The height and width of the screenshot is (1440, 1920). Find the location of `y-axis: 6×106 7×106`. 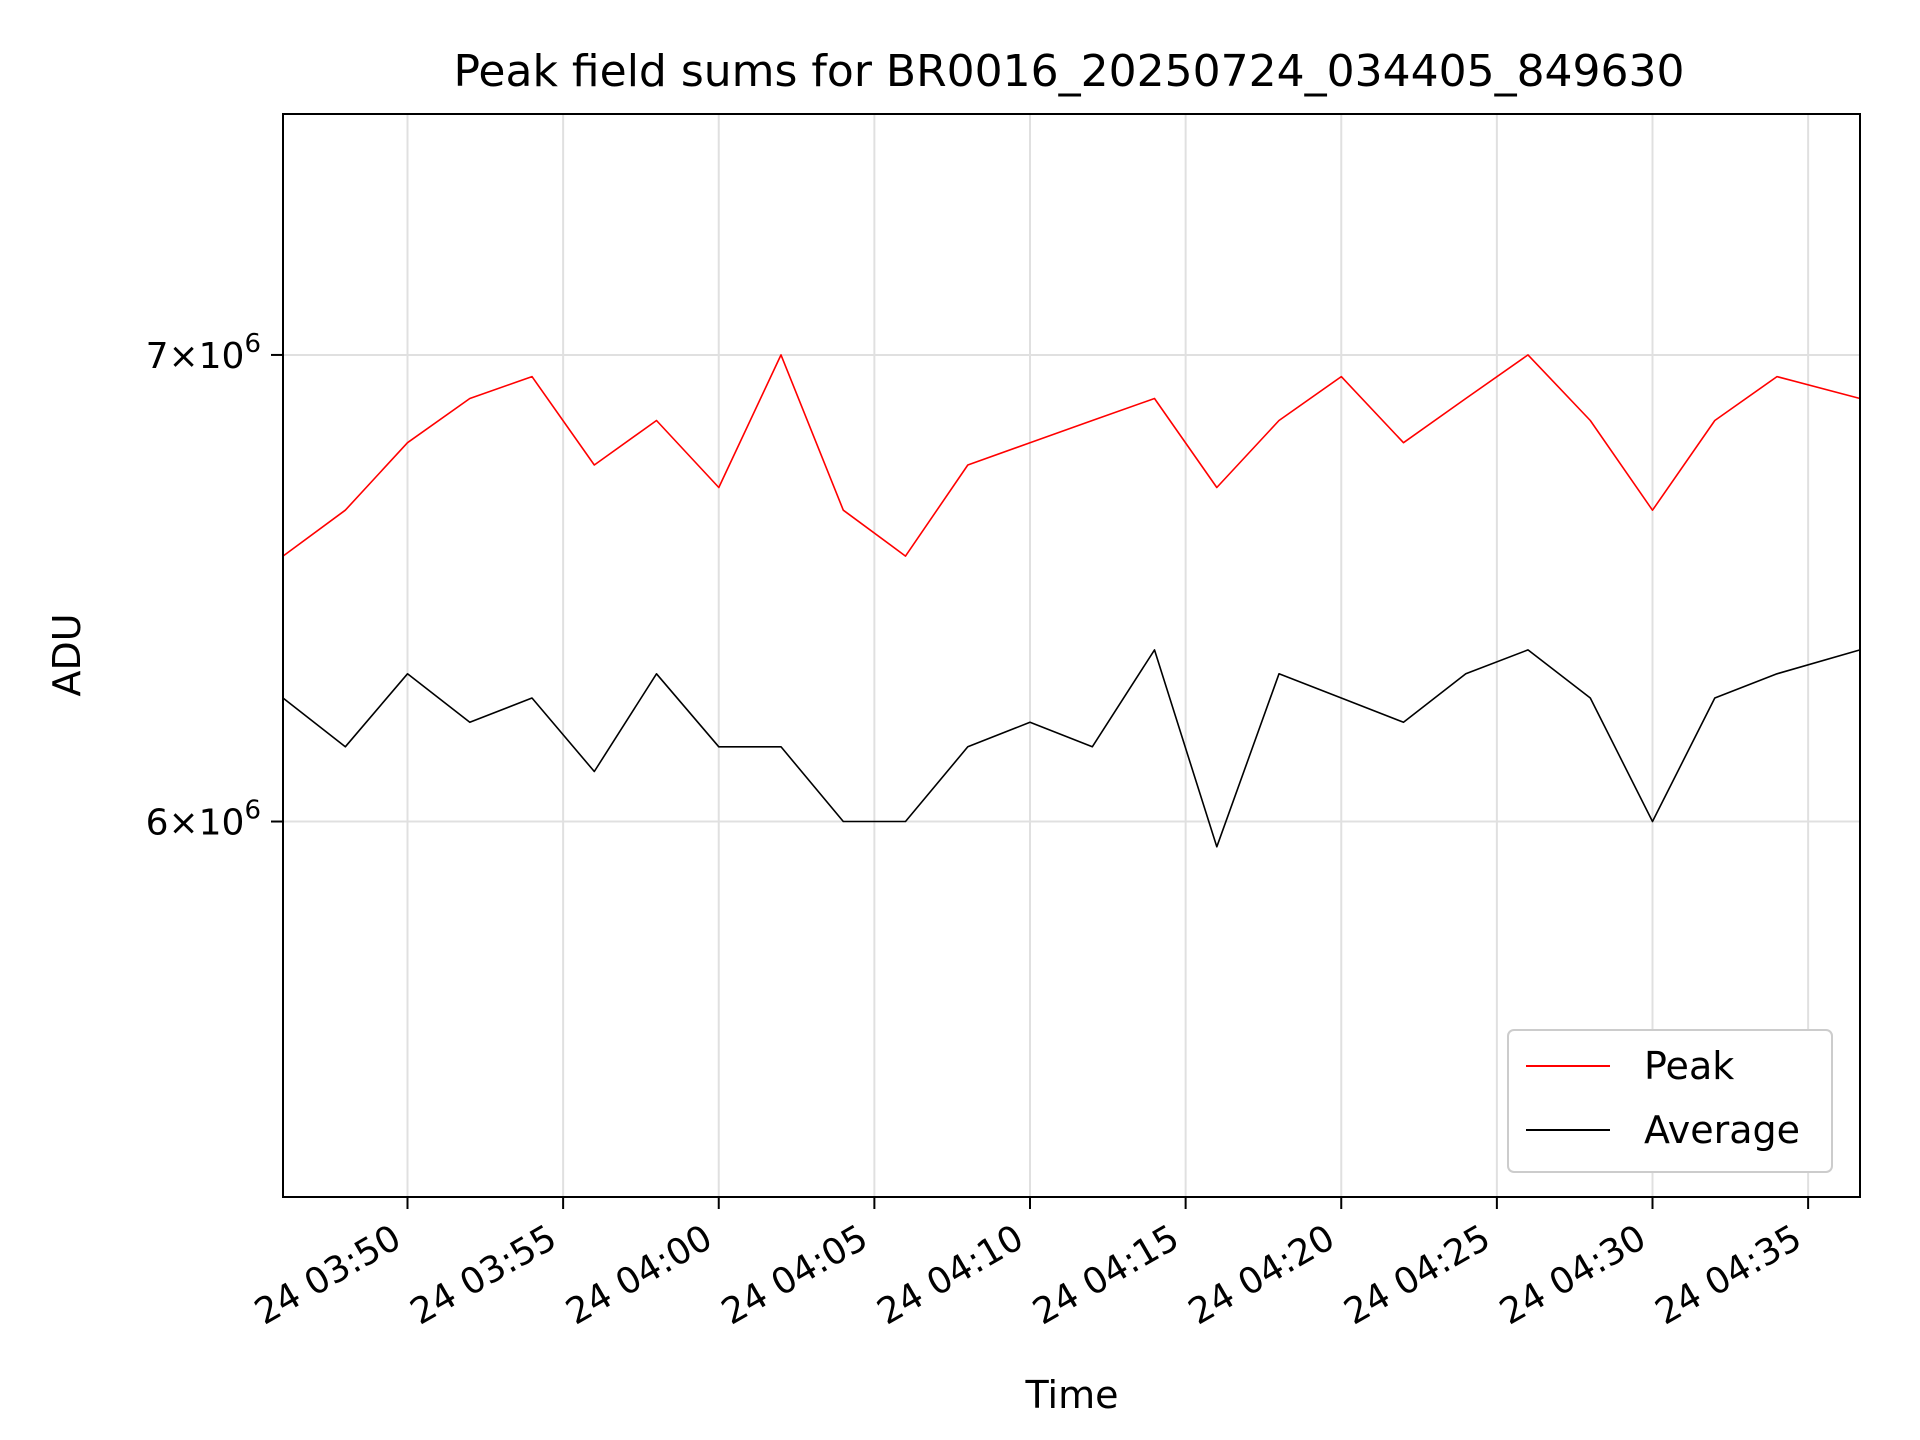

y-axis: 6×106 7×106 is located at coordinates (214, 586).